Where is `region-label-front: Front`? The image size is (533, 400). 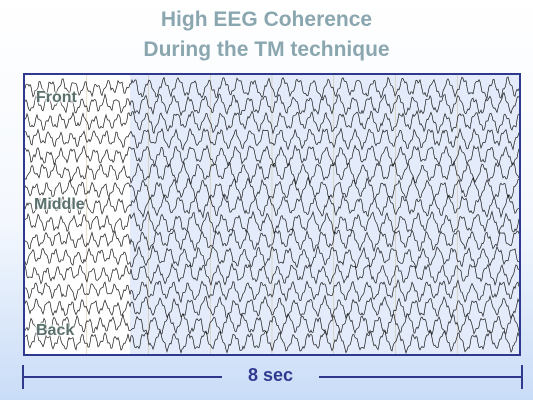
region-label-front: Front is located at coordinates (56, 97).